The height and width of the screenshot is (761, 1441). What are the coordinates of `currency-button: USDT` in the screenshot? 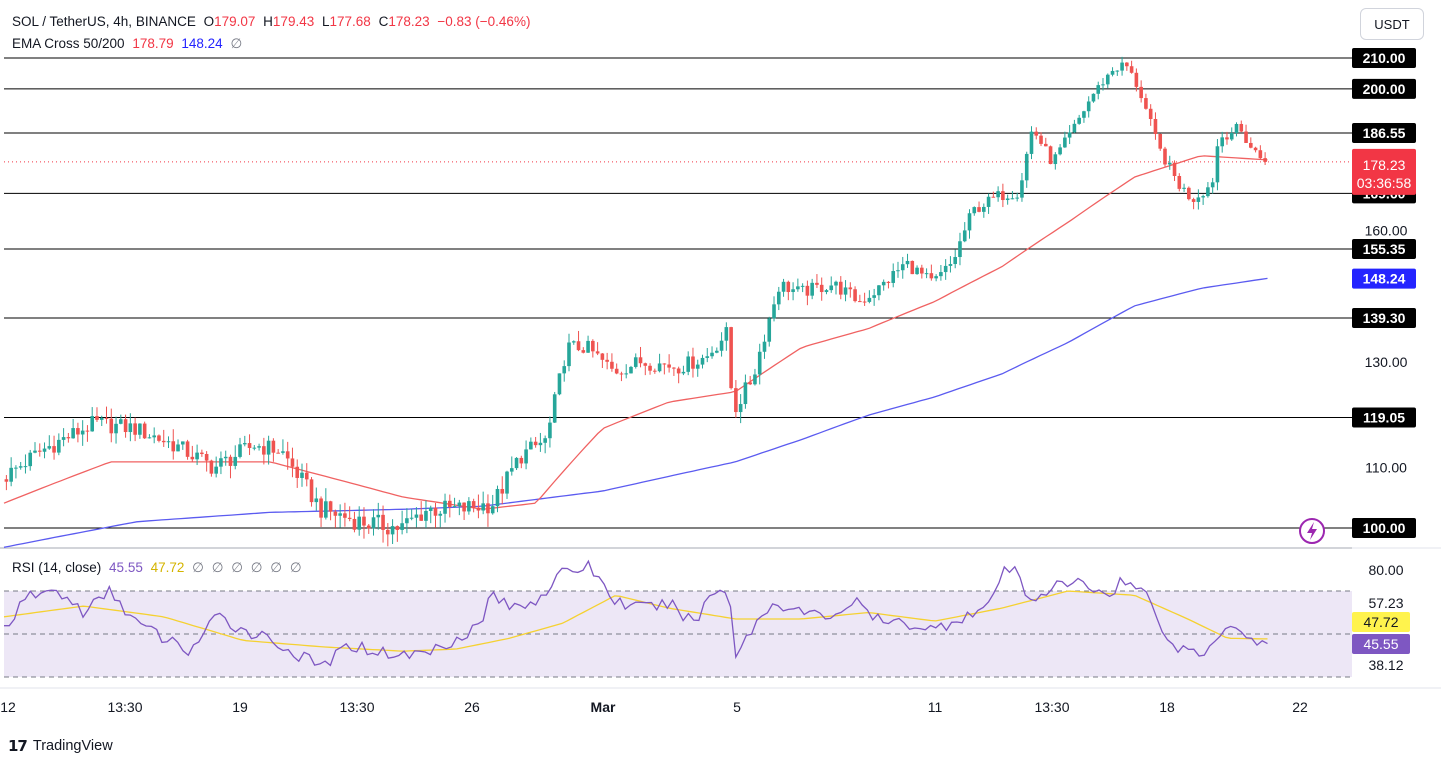 It's located at (1392, 24).